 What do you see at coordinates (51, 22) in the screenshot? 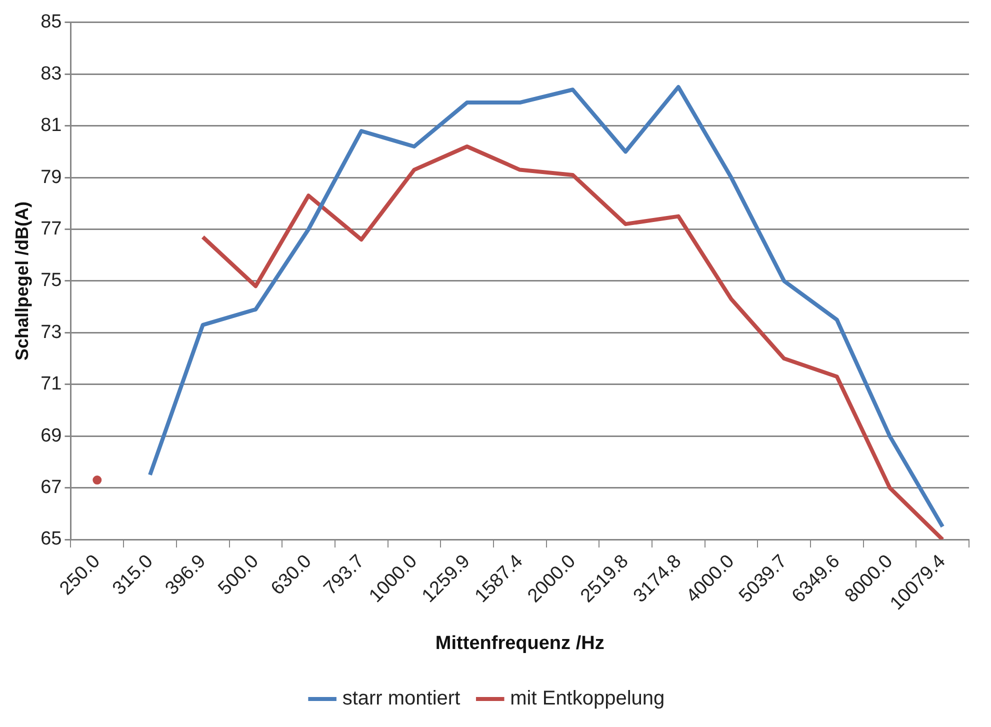
I see `y-tick-label: 85` at bounding box center [51, 22].